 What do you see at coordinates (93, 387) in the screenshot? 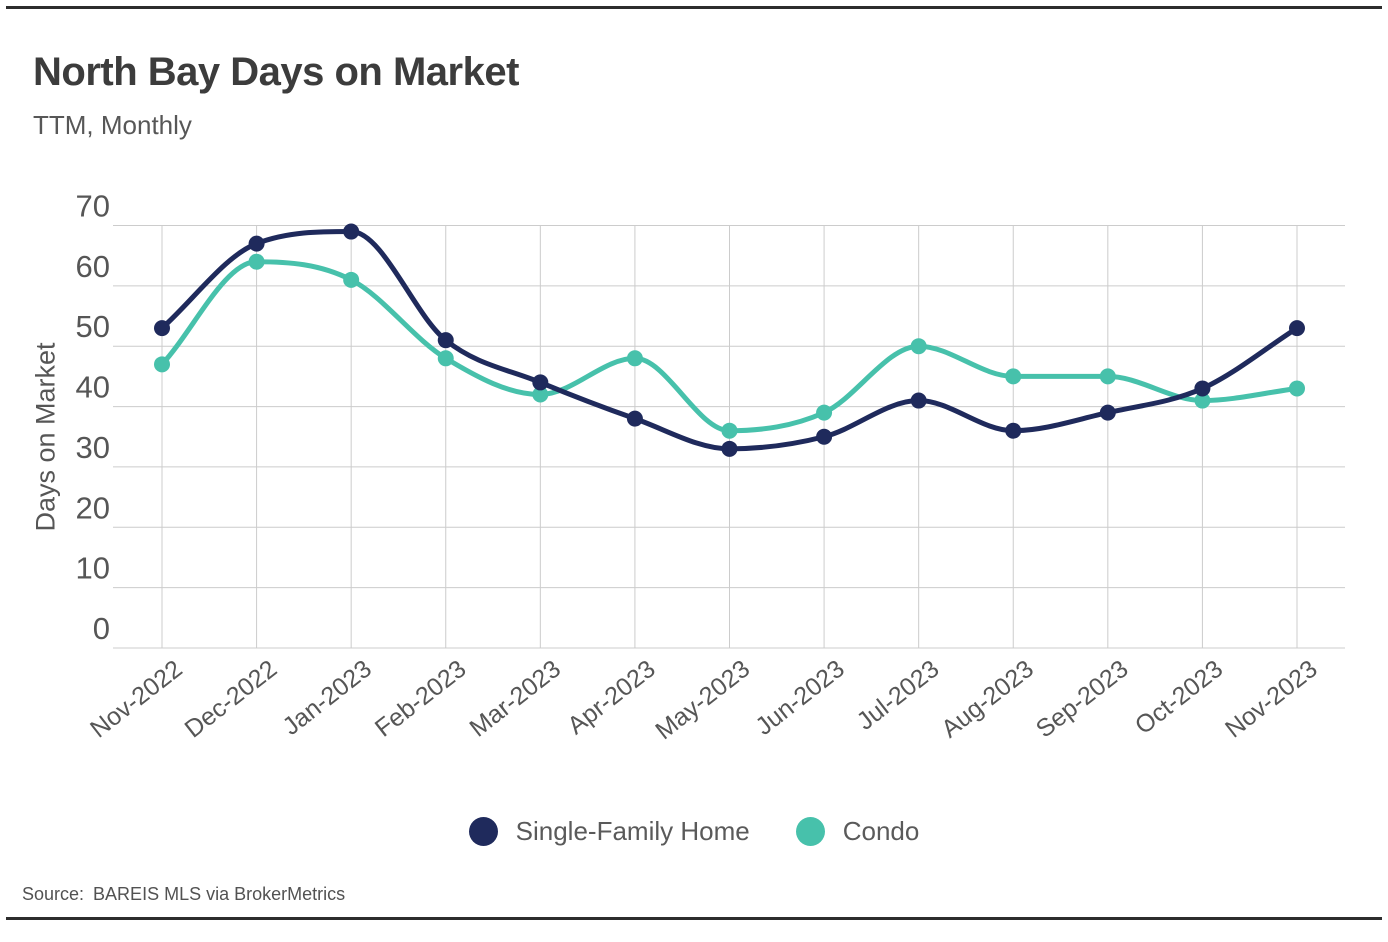
I see `y-tick-label: 40` at bounding box center [93, 387].